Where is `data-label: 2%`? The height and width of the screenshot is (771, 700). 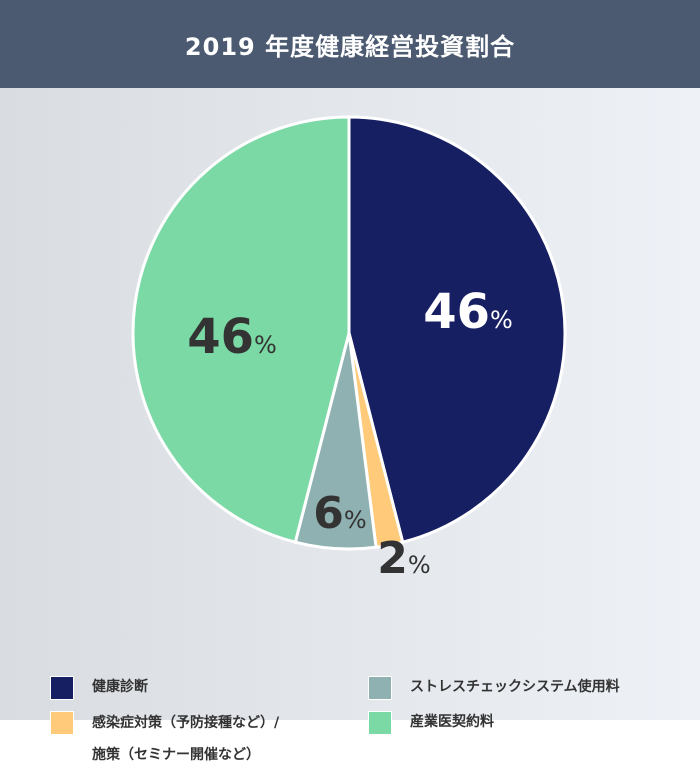 data-label: 2% is located at coordinates (403, 558).